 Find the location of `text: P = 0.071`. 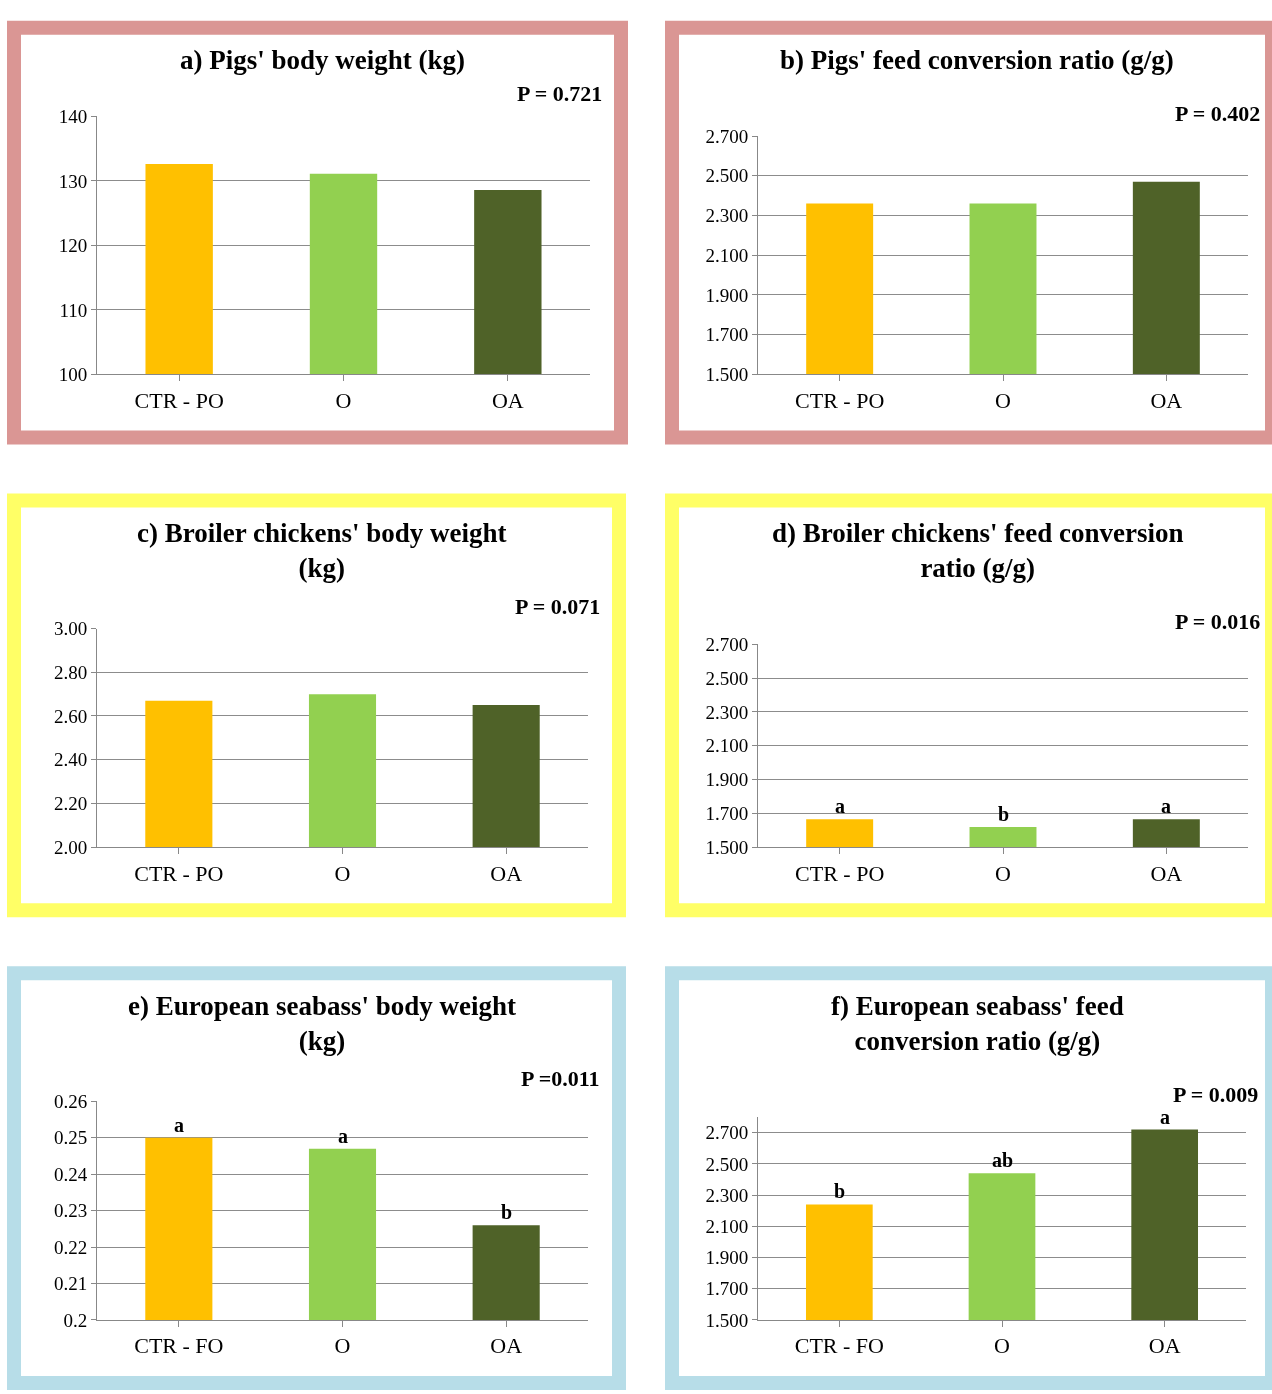

text: P = 0.071 is located at coordinates (558, 606).